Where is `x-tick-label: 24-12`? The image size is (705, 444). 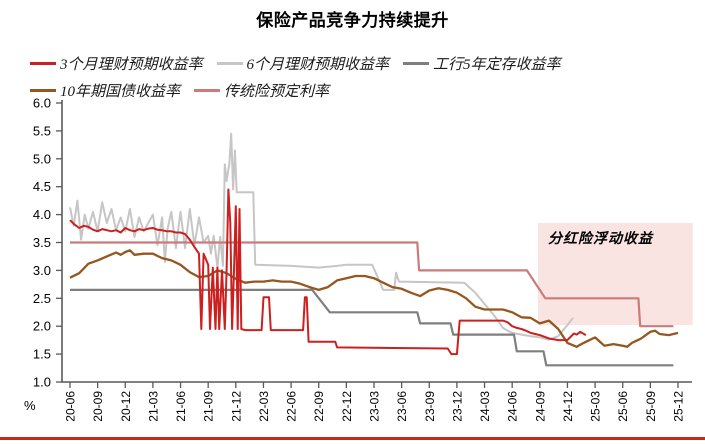
x-tick-label: 24-12 is located at coordinates (568, 406).